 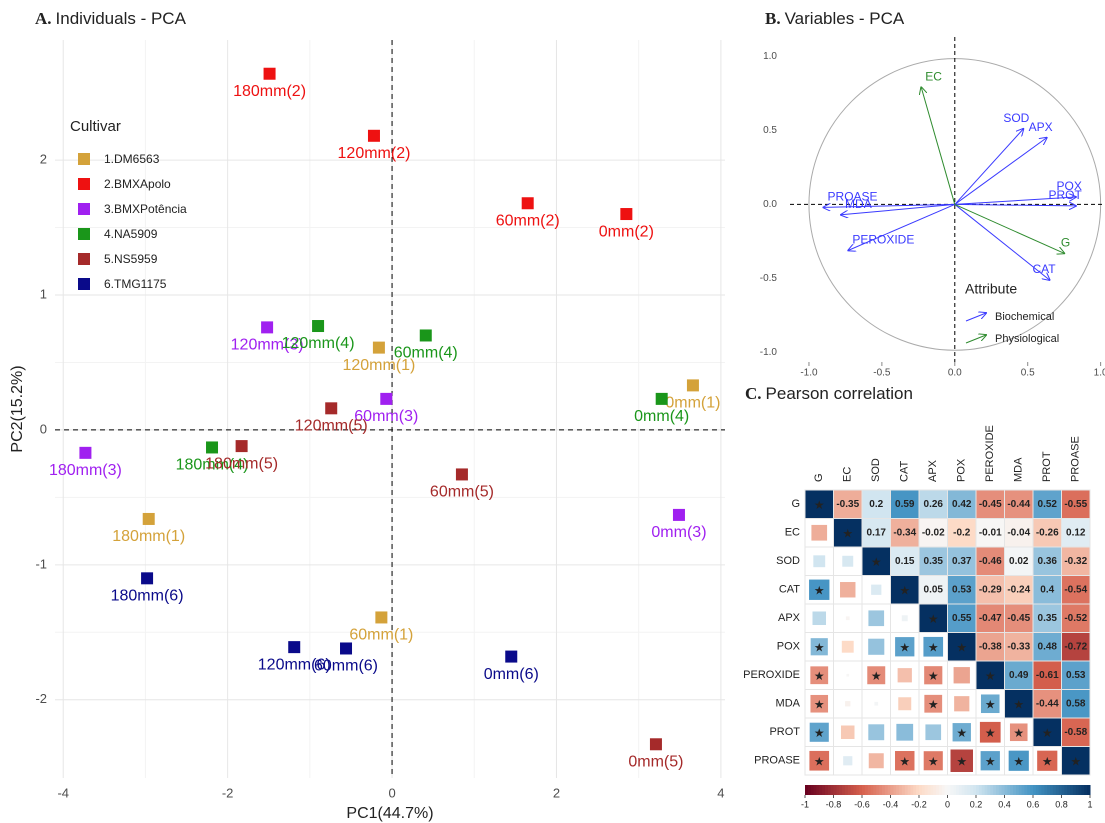 What do you see at coordinates (95, 126) in the screenshot?
I see `legend-title: Cultivar` at bounding box center [95, 126].